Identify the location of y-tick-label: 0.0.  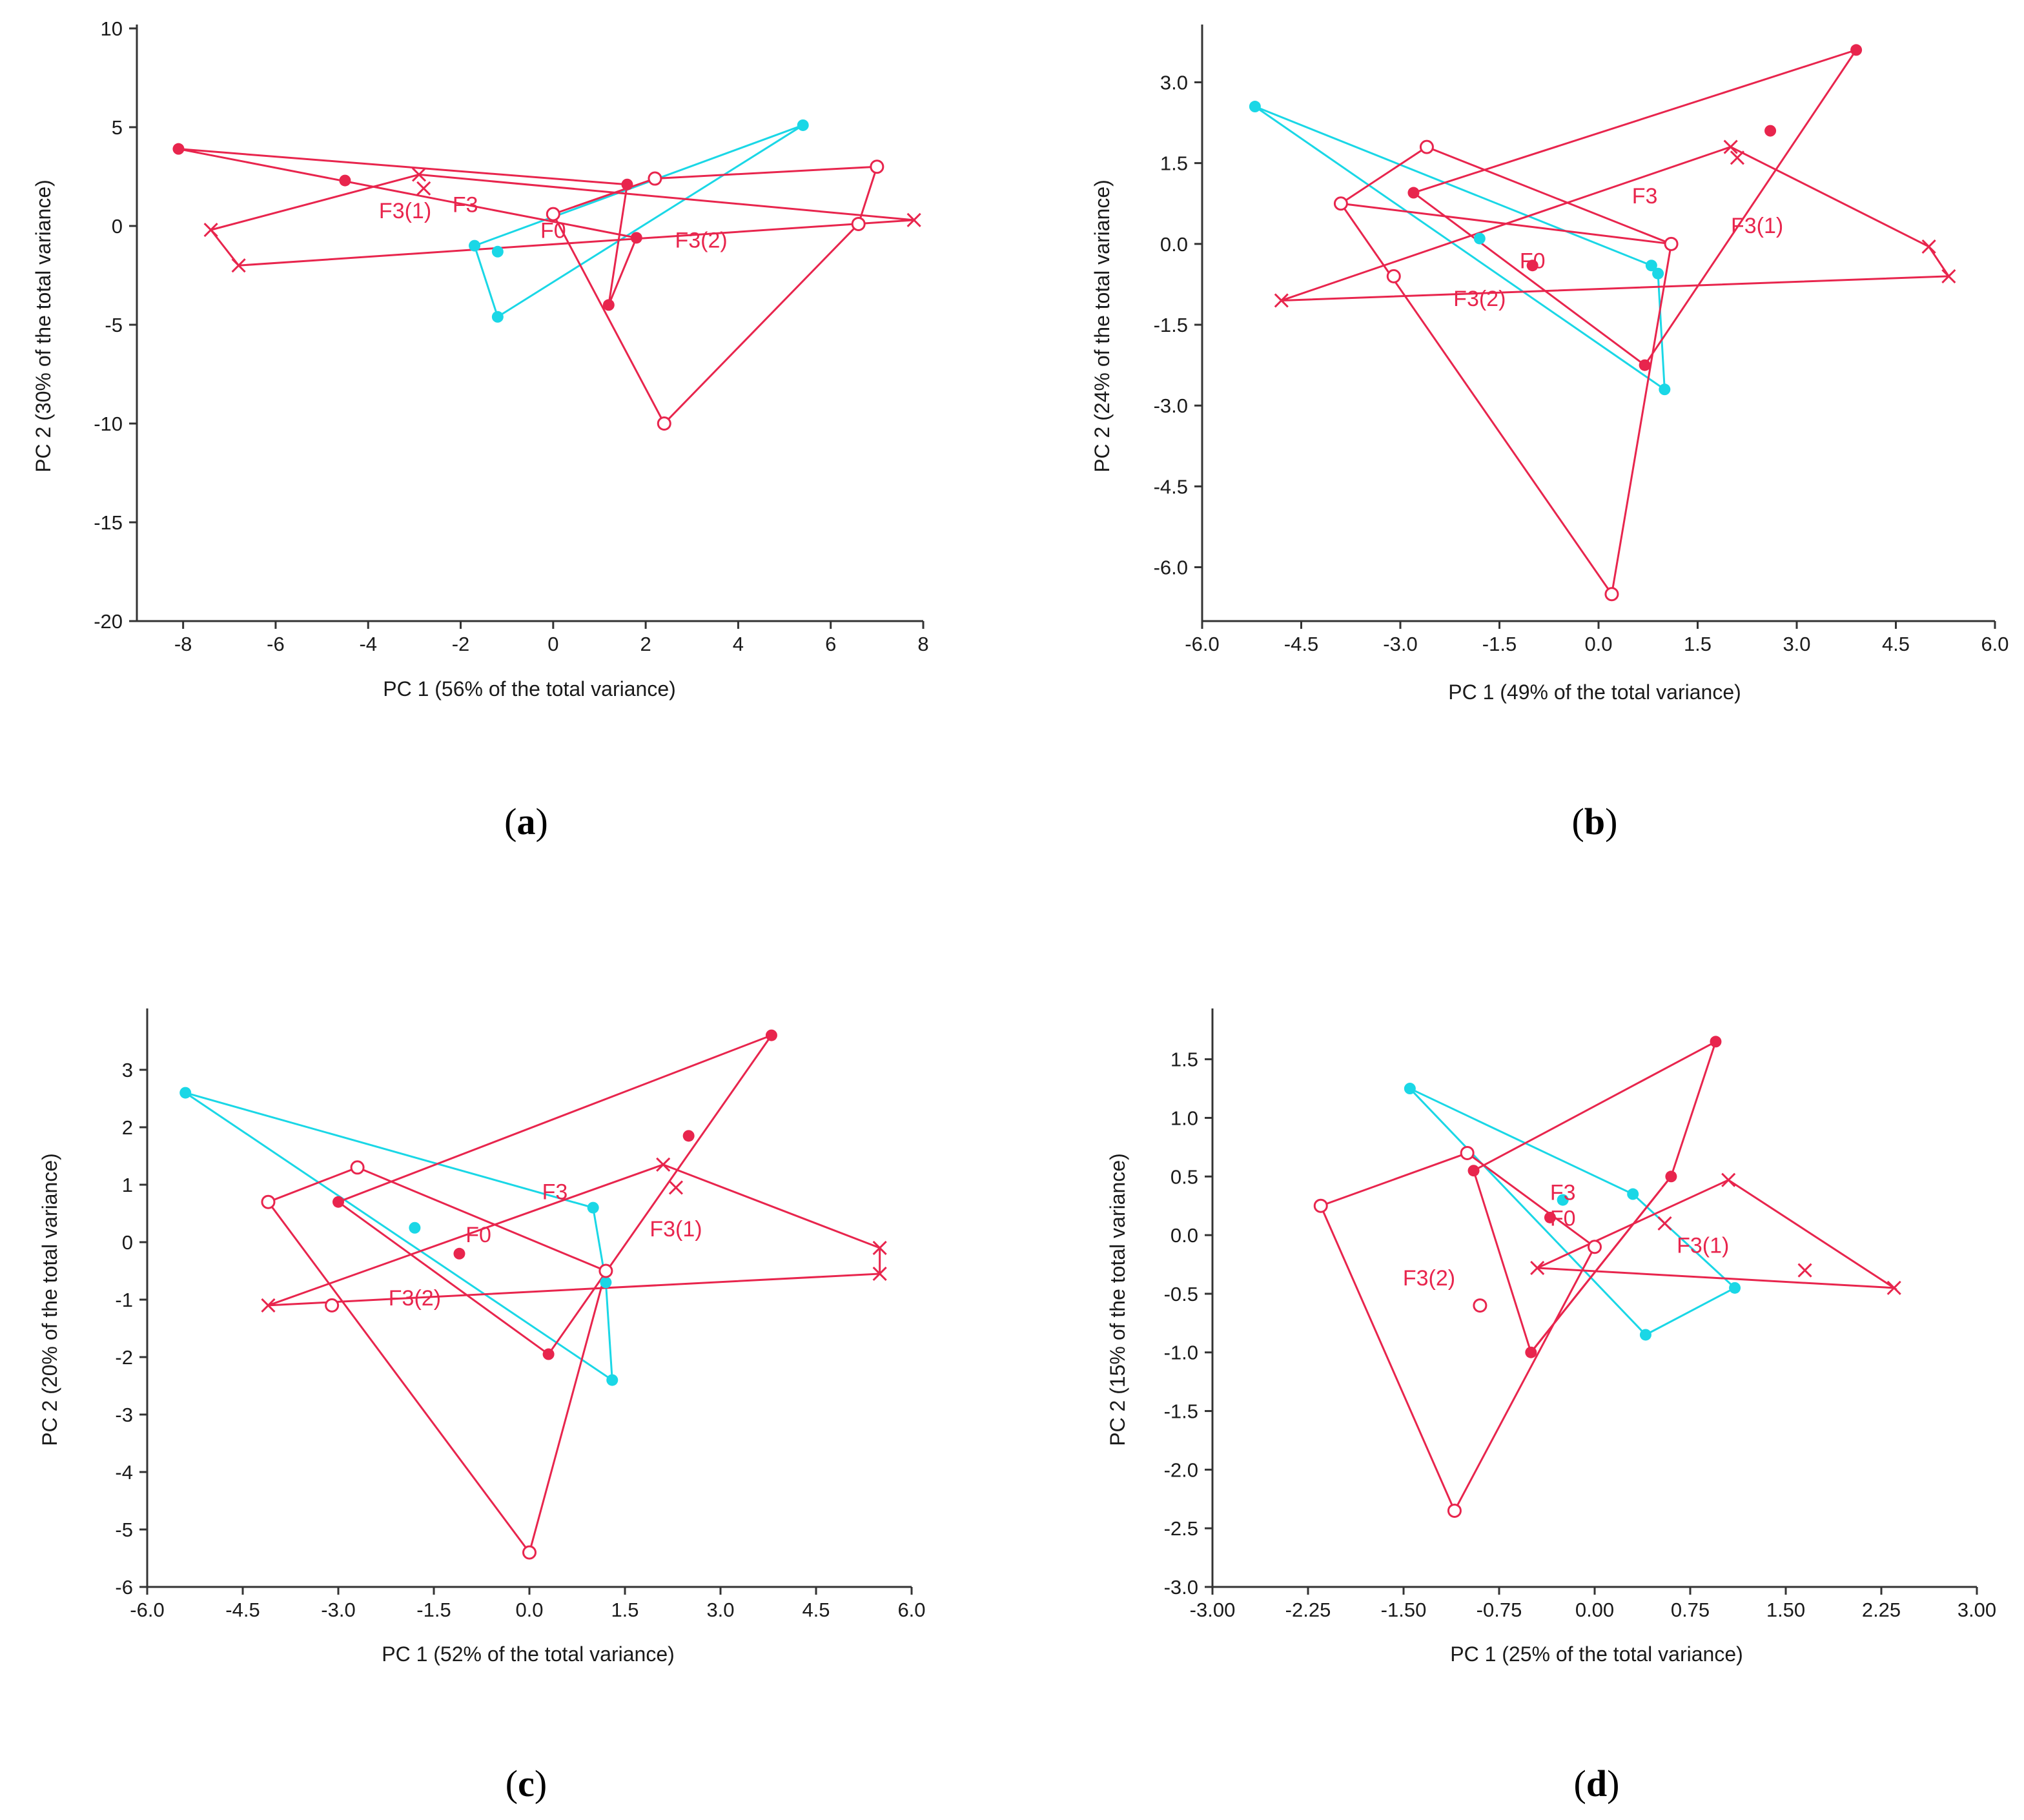
(1174, 244).